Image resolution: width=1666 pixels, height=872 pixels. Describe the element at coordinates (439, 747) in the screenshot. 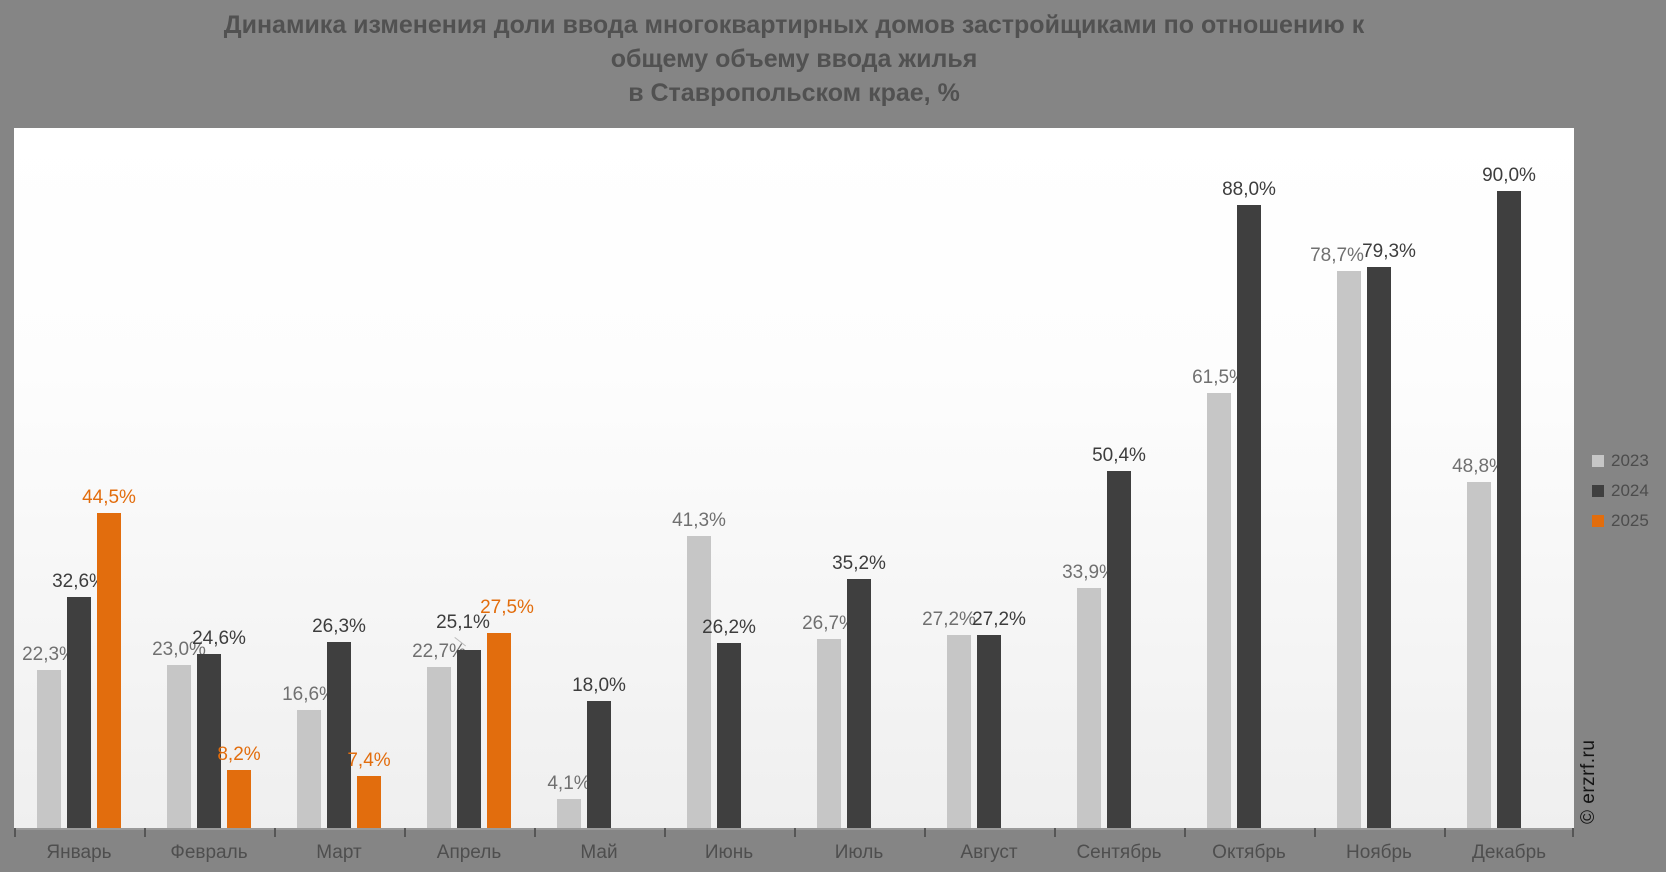

I see `bar-2023-Апрель` at that location.